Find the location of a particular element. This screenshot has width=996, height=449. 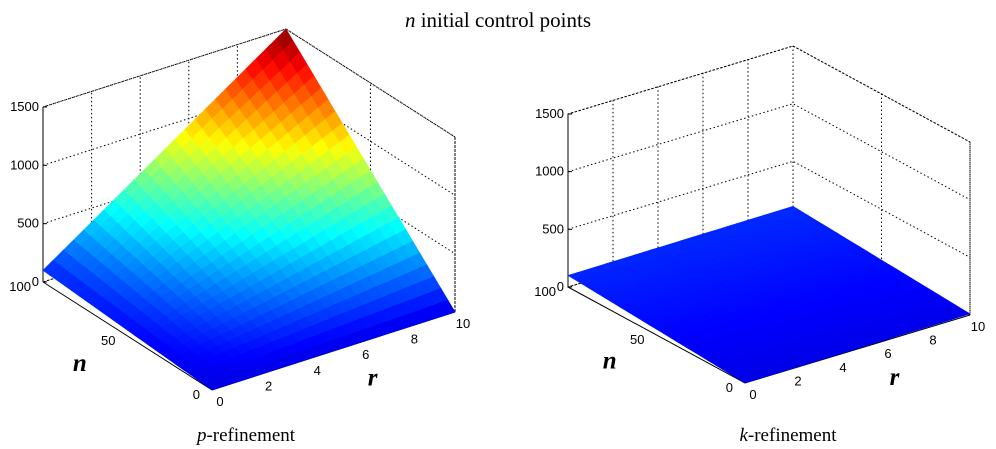

caption-k-refinement: k-refinement is located at coordinates (787, 436).